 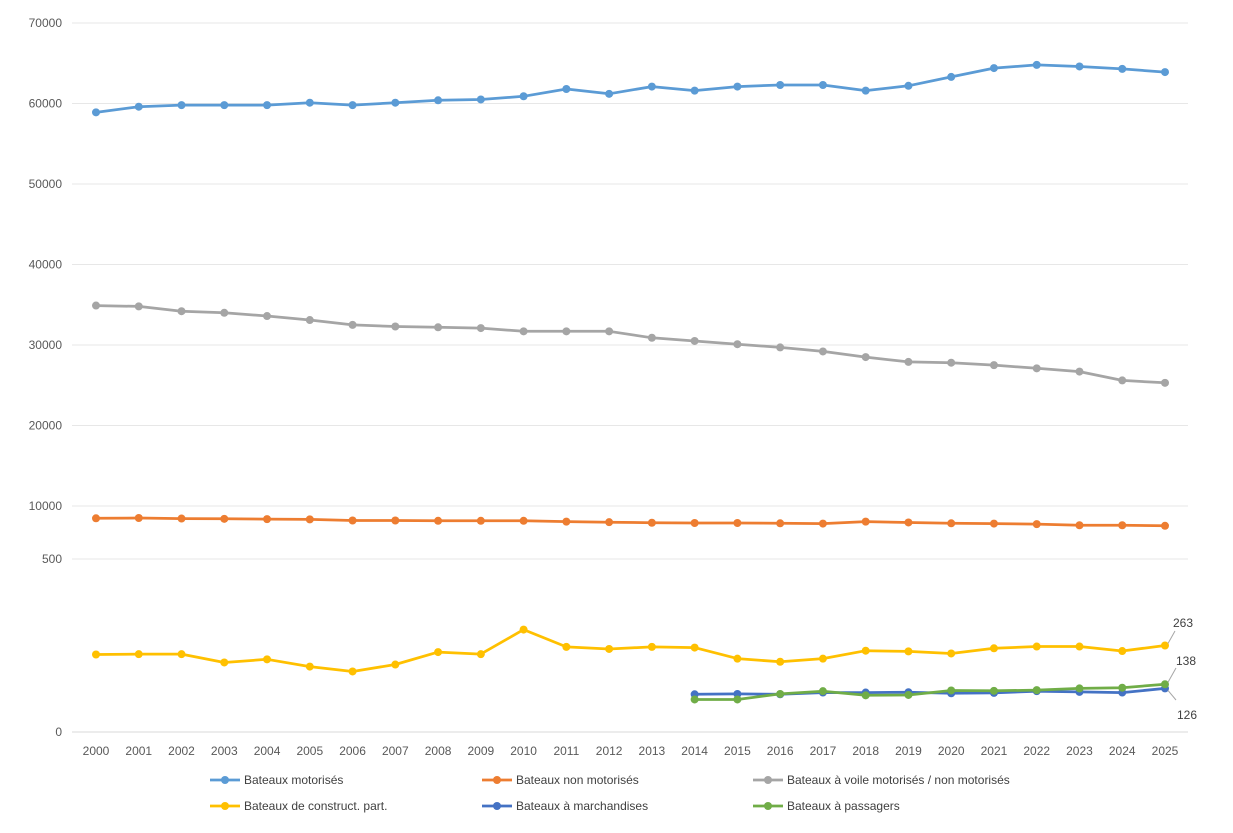 What do you see at coordinates (566, 751) in the screenshot?
I see `x-tick-label: 2011` at bounding box center [566, 751].